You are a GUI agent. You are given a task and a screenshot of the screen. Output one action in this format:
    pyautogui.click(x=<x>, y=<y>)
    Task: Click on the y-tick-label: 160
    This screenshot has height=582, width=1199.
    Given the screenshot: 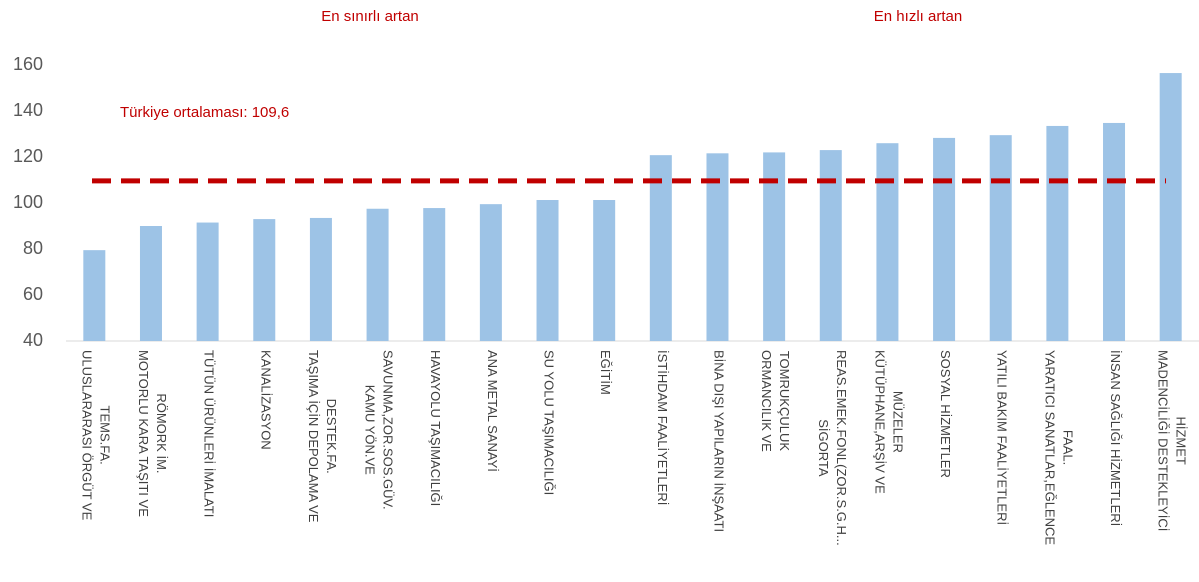 What is the action you would take?
    pyautogui.click(x=28, y=64)
    